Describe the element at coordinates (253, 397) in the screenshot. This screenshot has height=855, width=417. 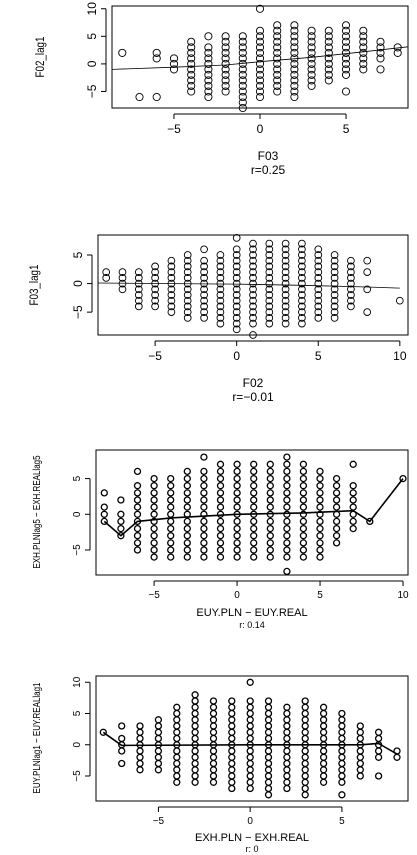
I see `subtitle-r: r=−0.01` at that location.